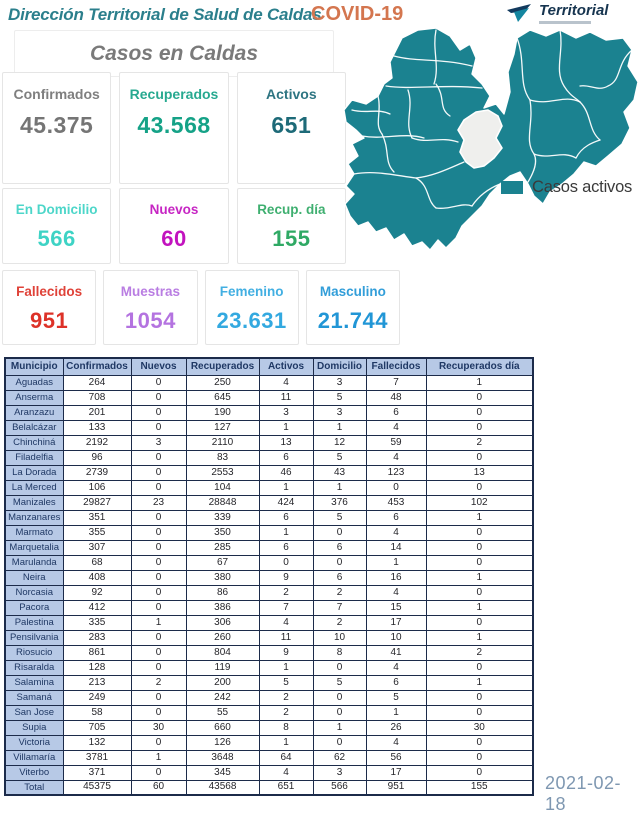 The height and width of the screenshot is (834, 640). Describe the element at coordinates (222, 412) in the screenshot. I see `table-cell: 190` at that location.